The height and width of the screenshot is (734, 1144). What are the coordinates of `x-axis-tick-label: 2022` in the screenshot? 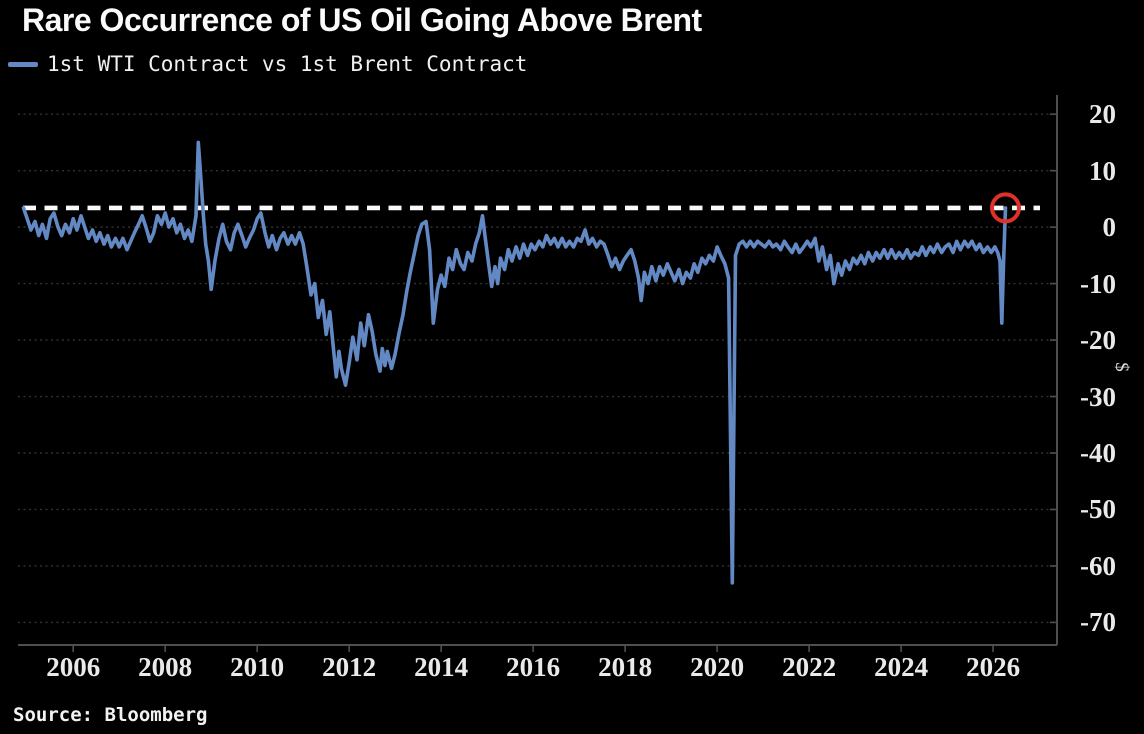 It's located at (809, 667).